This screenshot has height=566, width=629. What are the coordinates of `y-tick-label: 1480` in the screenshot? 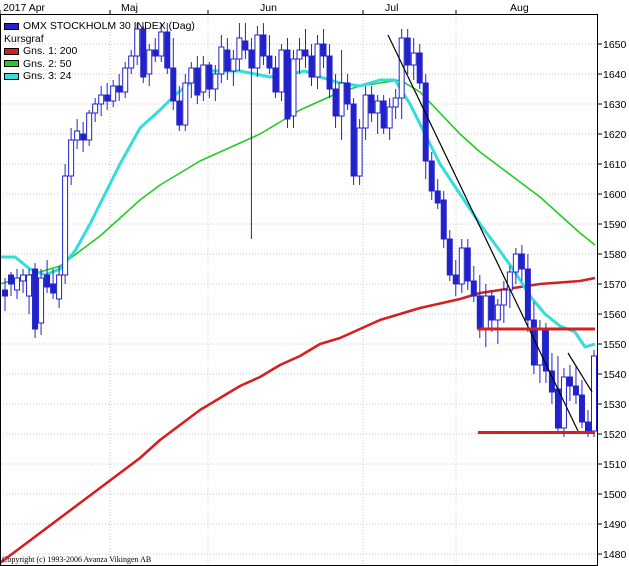 It's located at (615, 555).